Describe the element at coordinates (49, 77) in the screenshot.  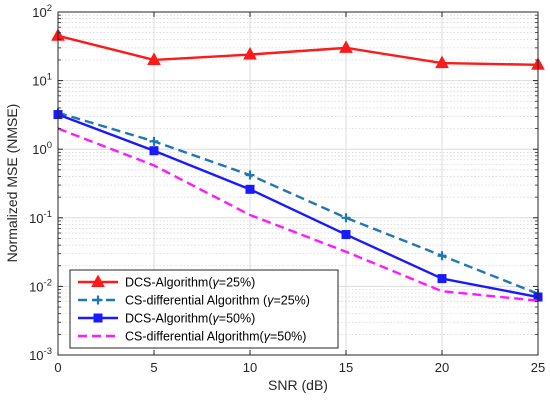
I see `y-tick-exponent: 1` at that location.